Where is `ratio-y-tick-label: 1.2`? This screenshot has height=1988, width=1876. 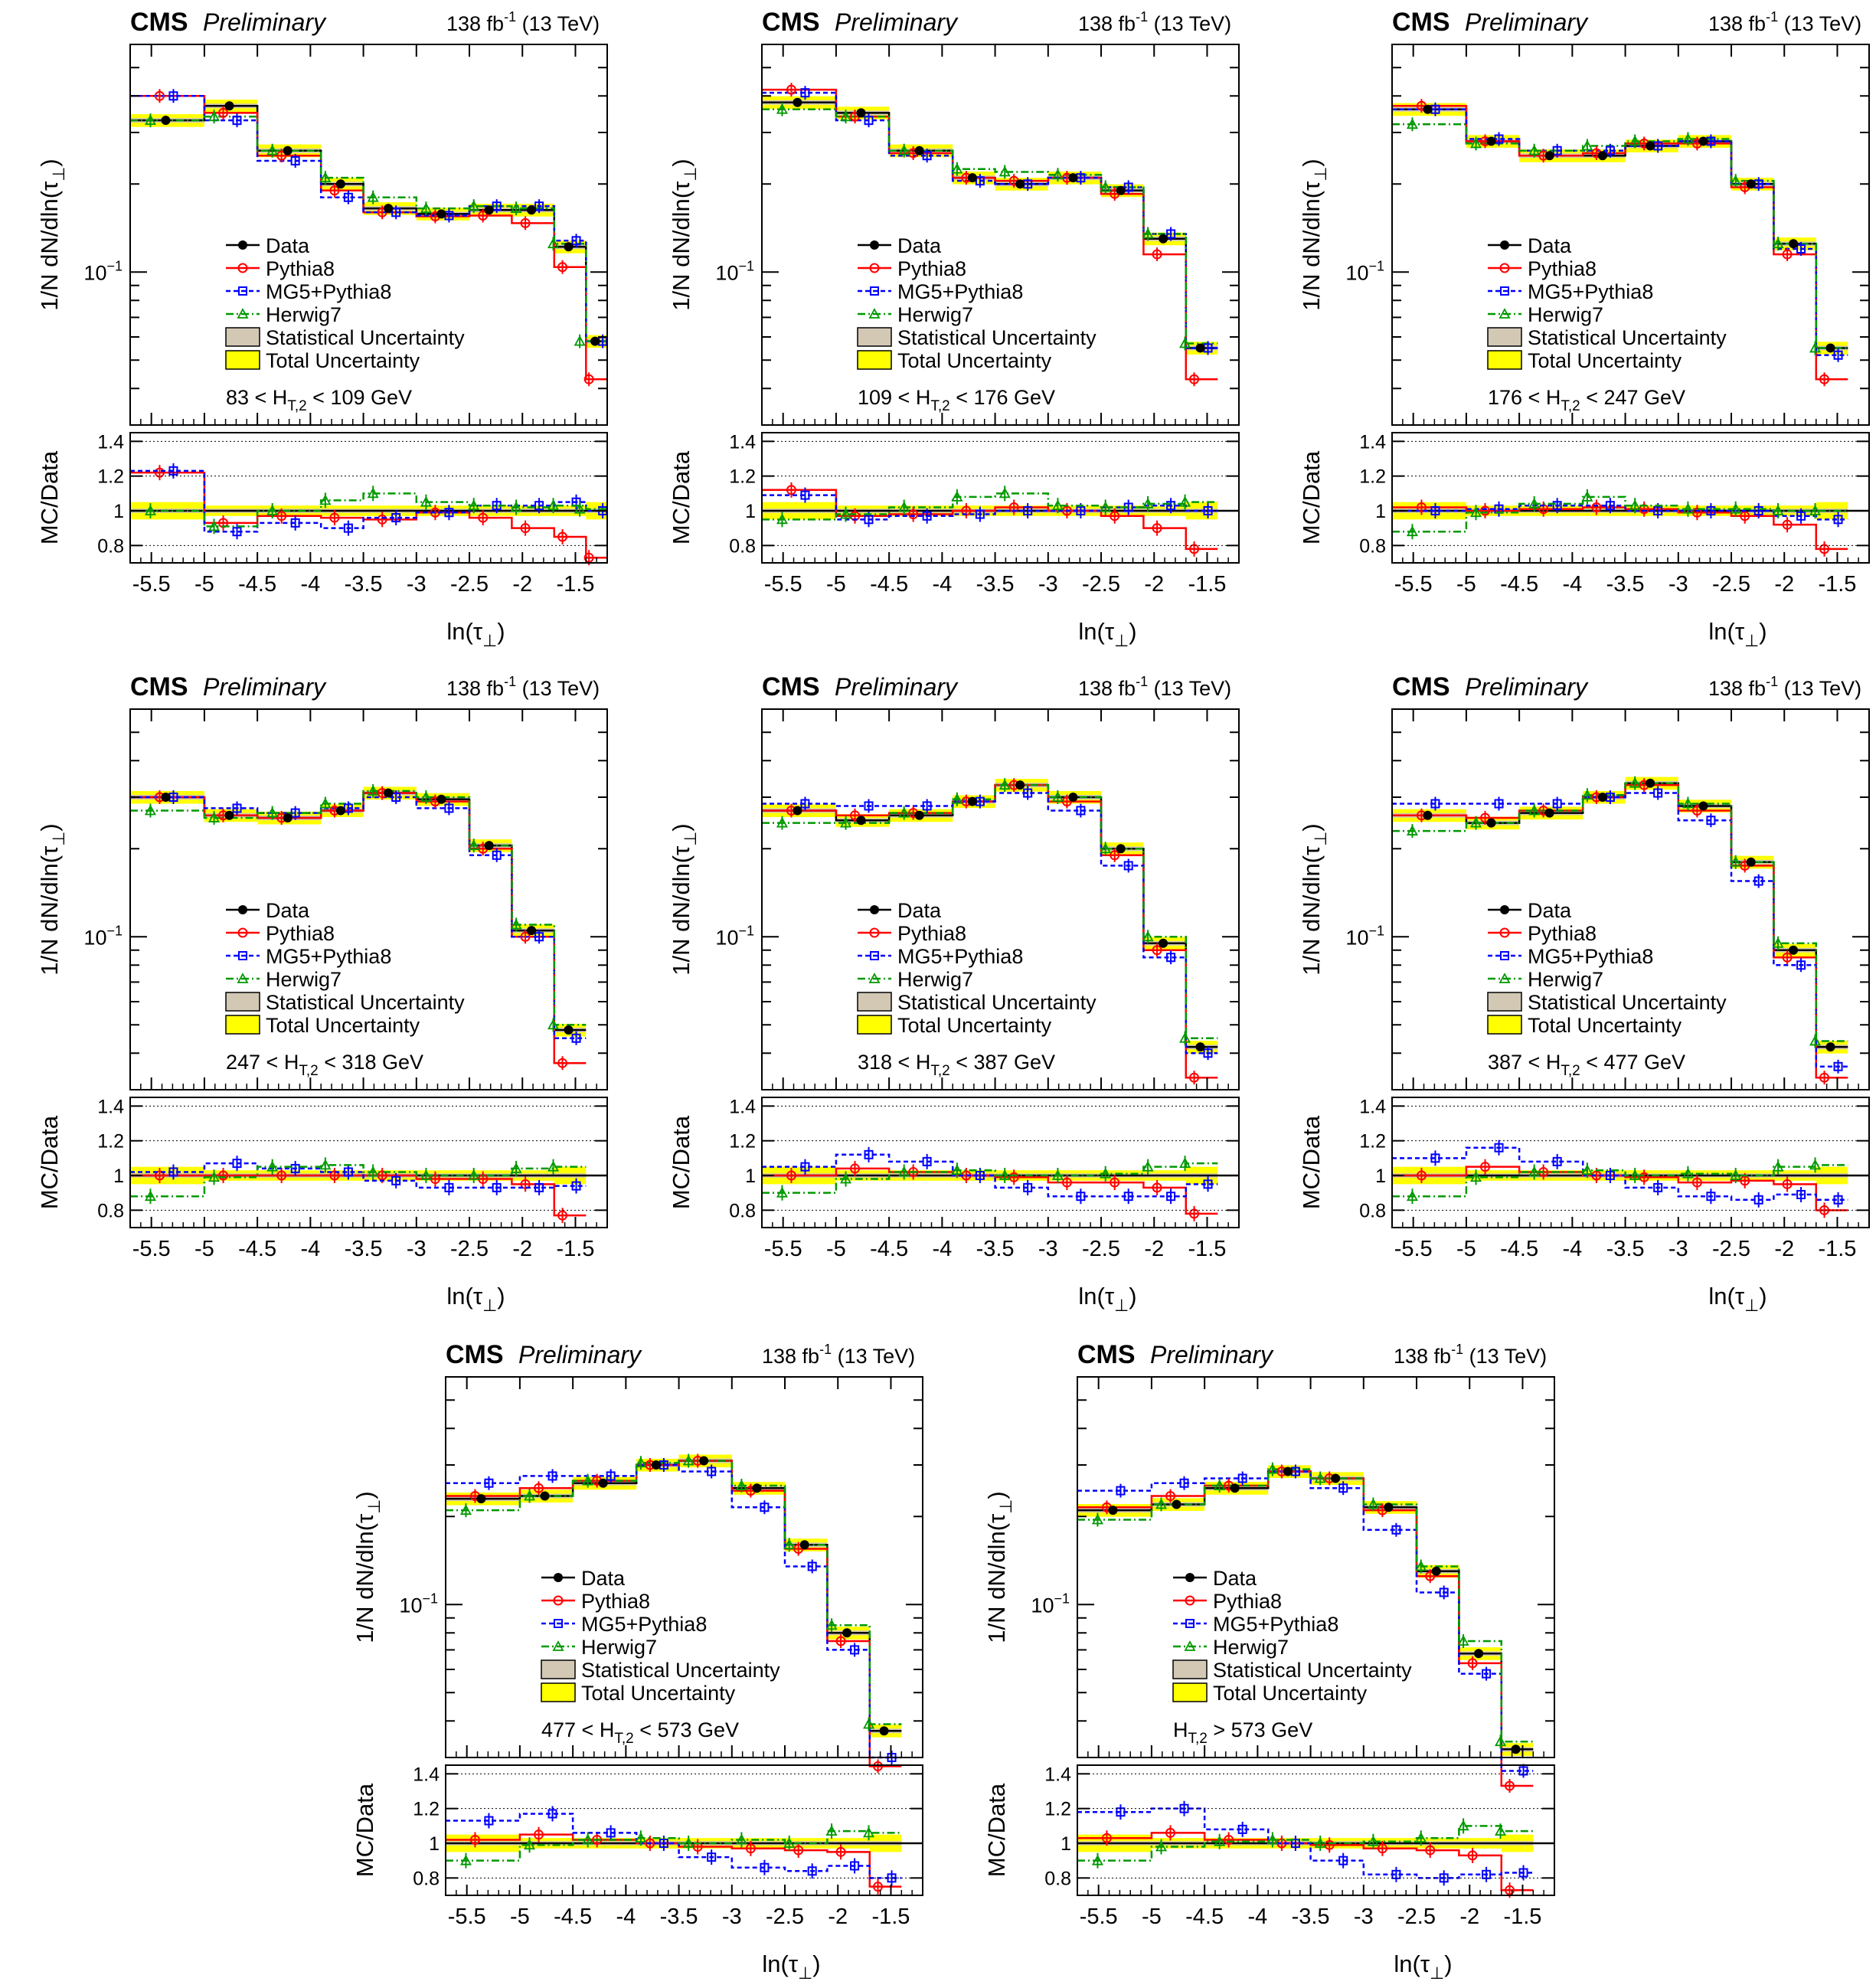 ratio-y-tick-label: 1.2 is located at coordinates (742, 1142).